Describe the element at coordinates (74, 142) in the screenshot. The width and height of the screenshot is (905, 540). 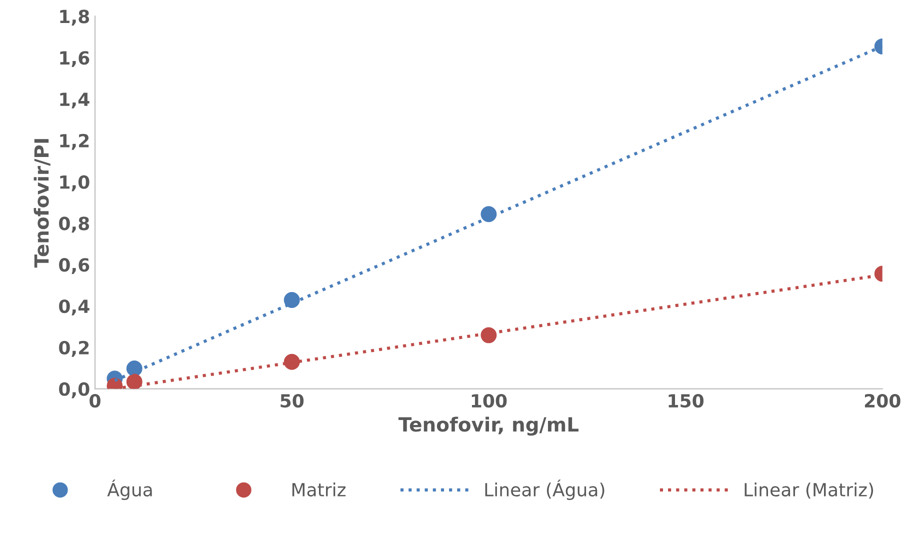
I see `y-tick-label: 1,2` at that location.